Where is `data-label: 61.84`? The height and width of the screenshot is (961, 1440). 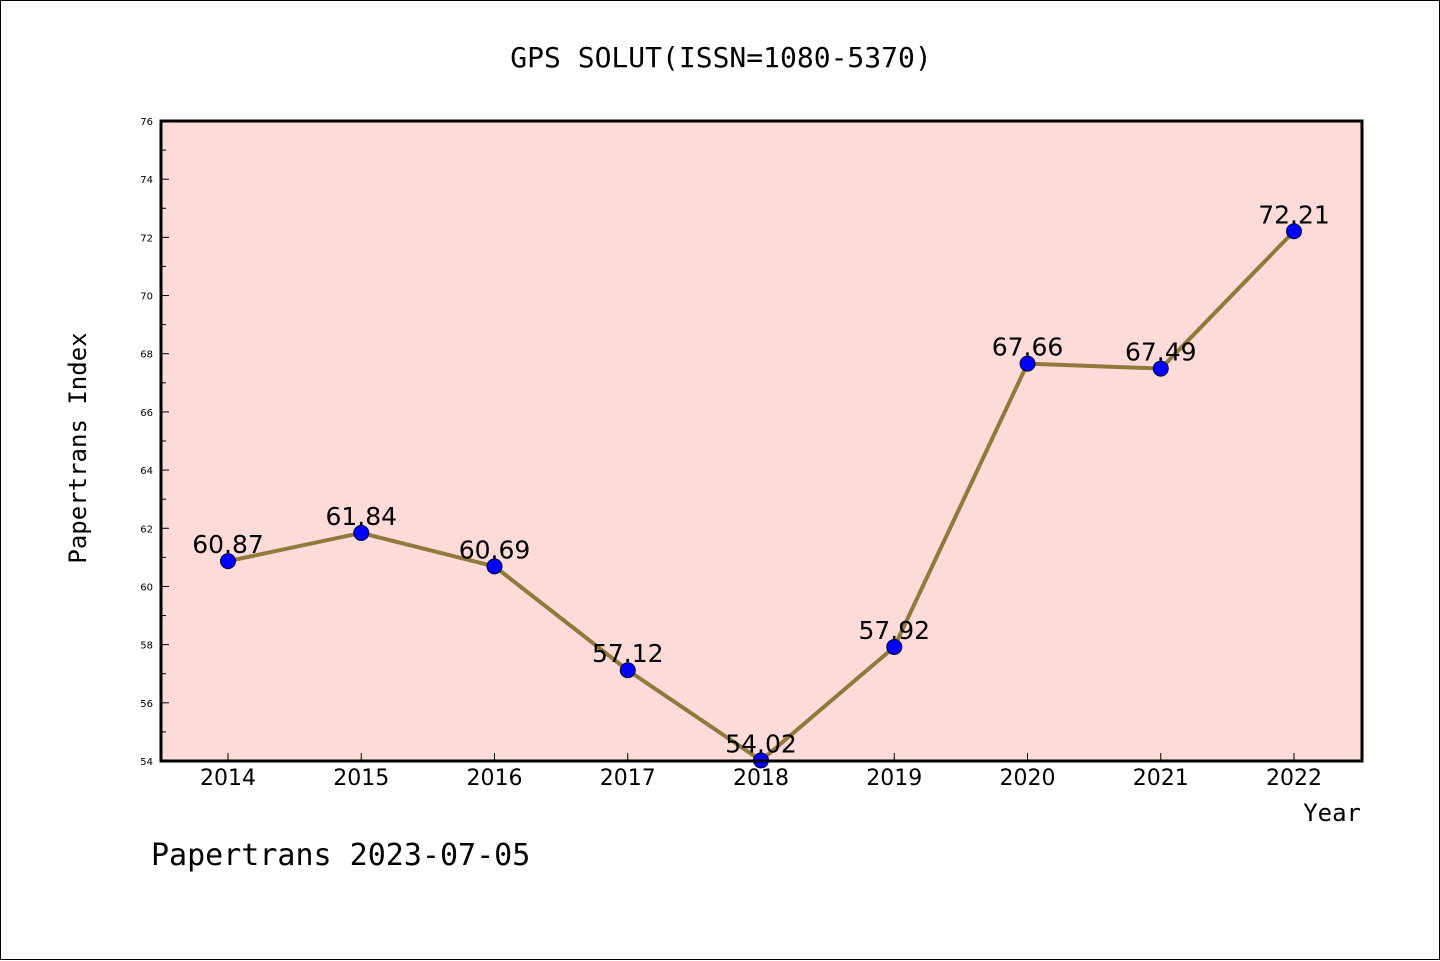
data-label: 61.84 is located at coordinates (361, 516).